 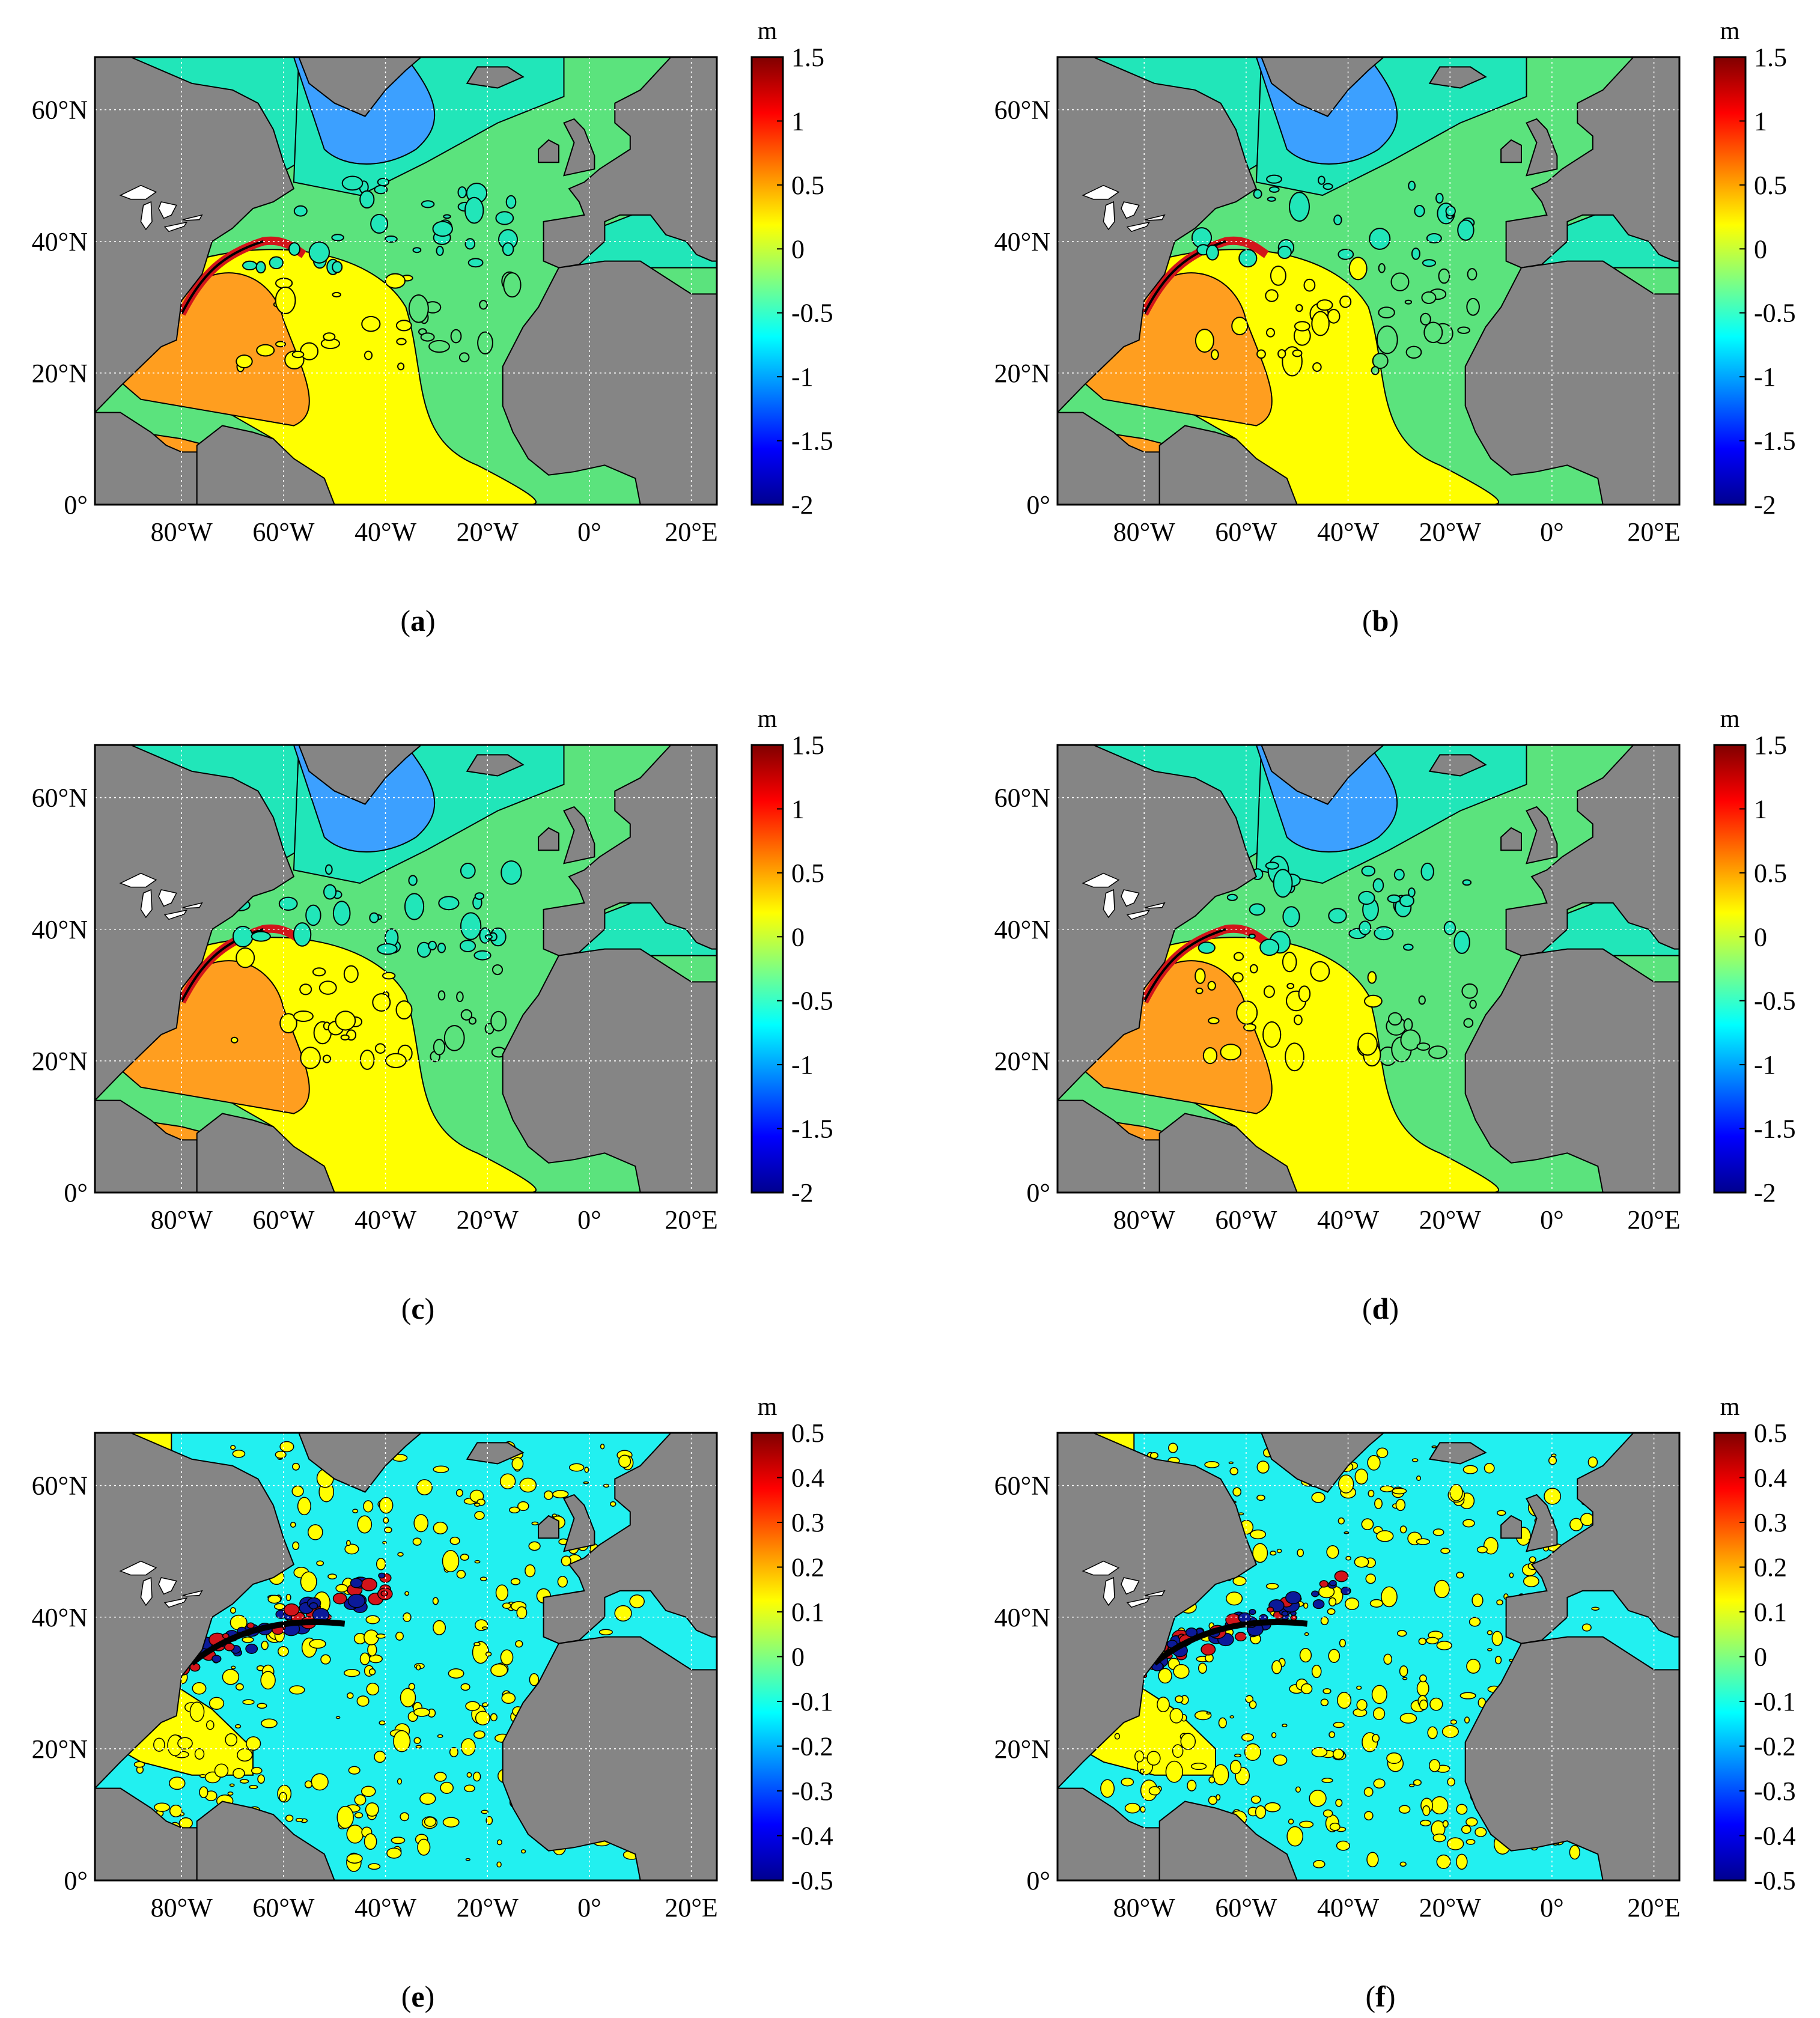 I want to click on y-tick-label: 40°N, so click(x=1022, y=929).